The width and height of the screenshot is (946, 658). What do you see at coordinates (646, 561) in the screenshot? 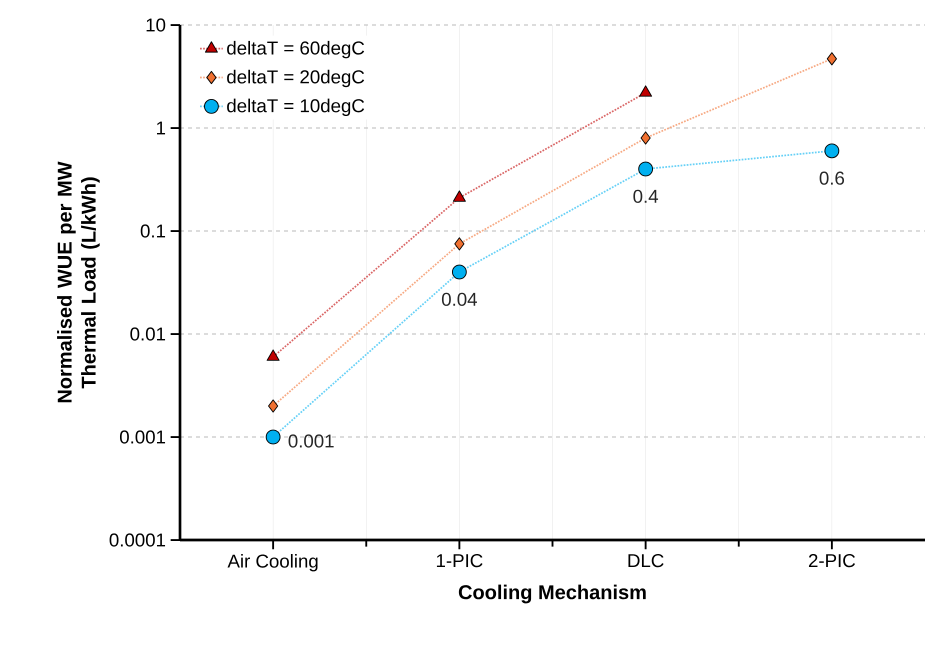
I see `x-tick-label: DLC` at bounding box center [646, 561].